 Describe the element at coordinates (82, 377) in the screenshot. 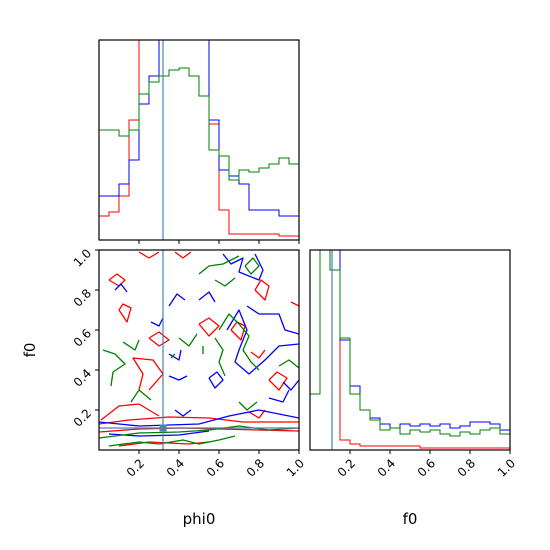

I see `y-tick-label: 0.4` at that location.